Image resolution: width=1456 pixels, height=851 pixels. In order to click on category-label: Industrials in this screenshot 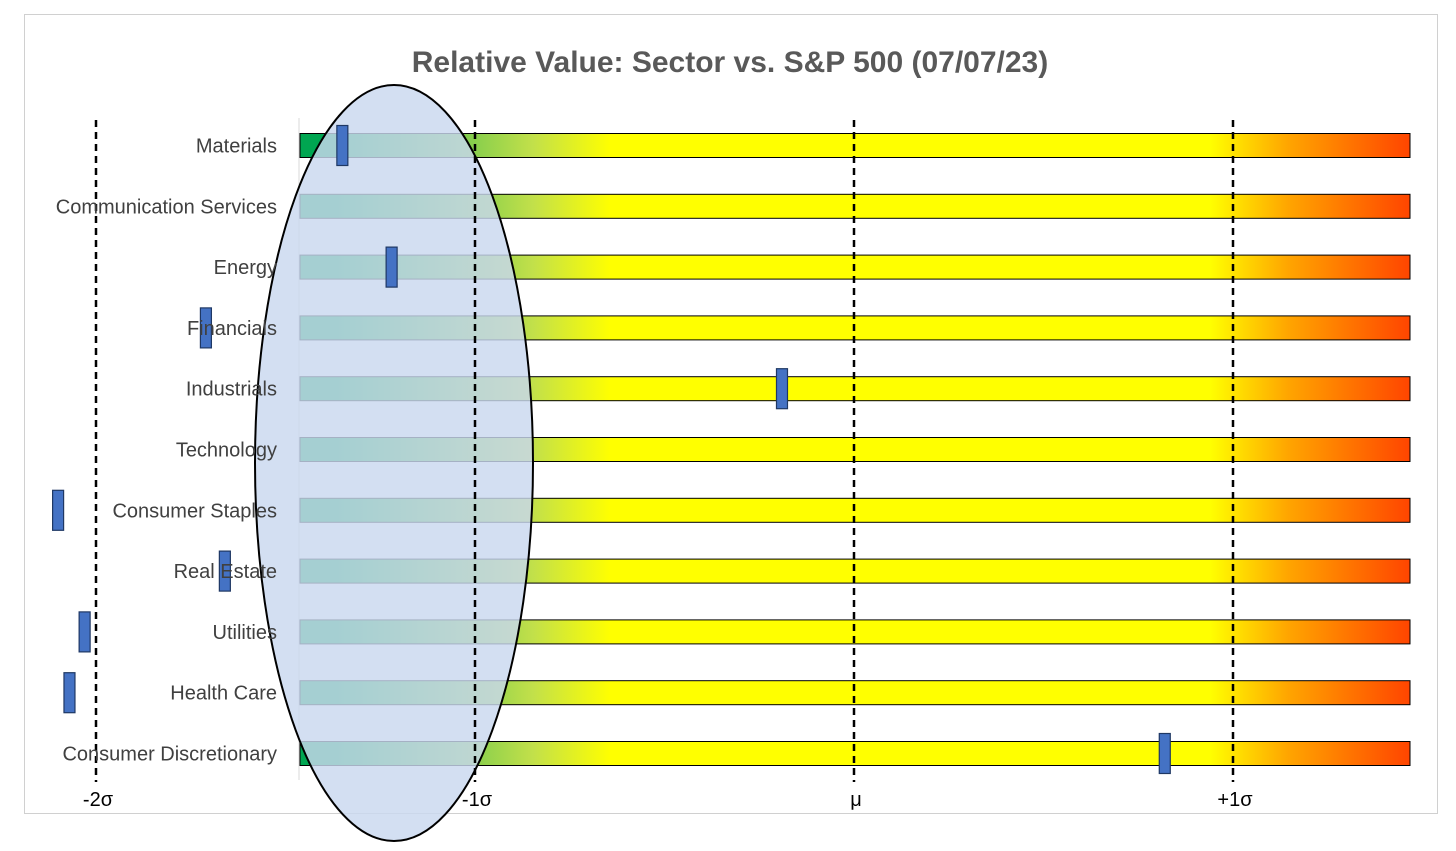, I will do `click(231, 390)`.